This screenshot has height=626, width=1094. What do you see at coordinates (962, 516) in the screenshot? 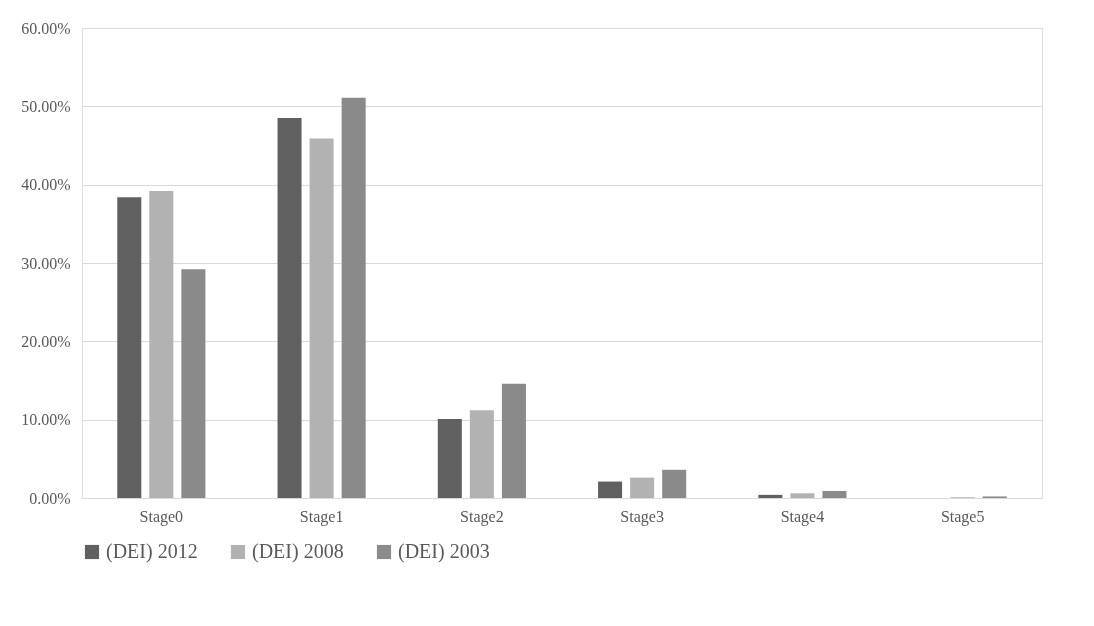
I see `x-tick-label: Stage5` at bounding box center [962, 516].